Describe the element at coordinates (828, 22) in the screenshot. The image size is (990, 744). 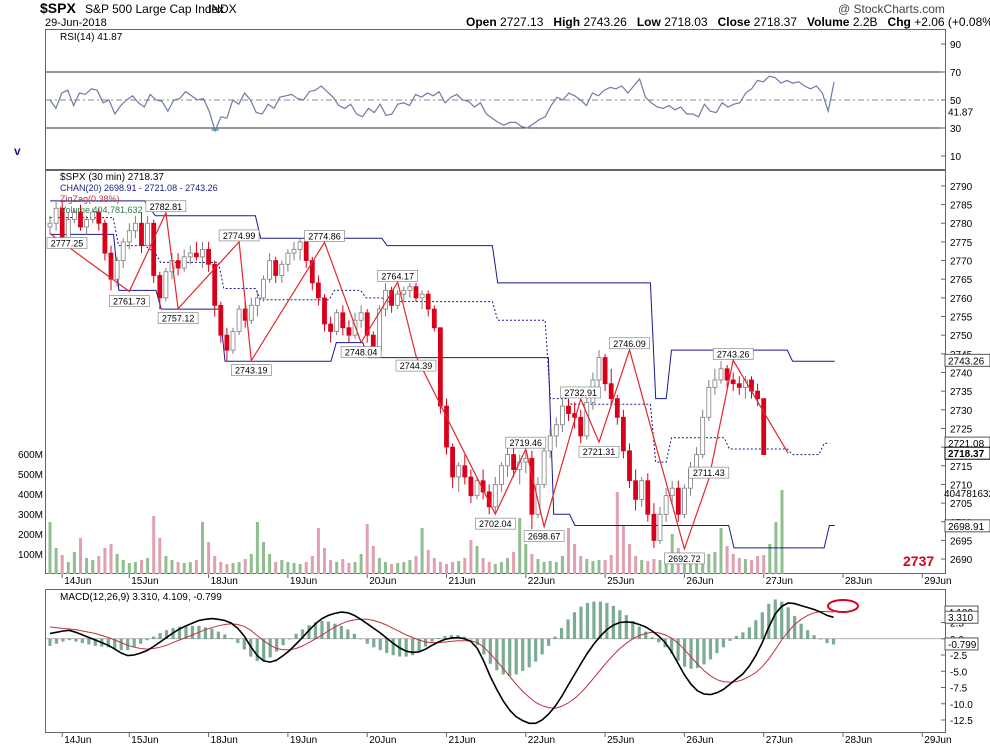
I see `volume-label: Volume` at that location.